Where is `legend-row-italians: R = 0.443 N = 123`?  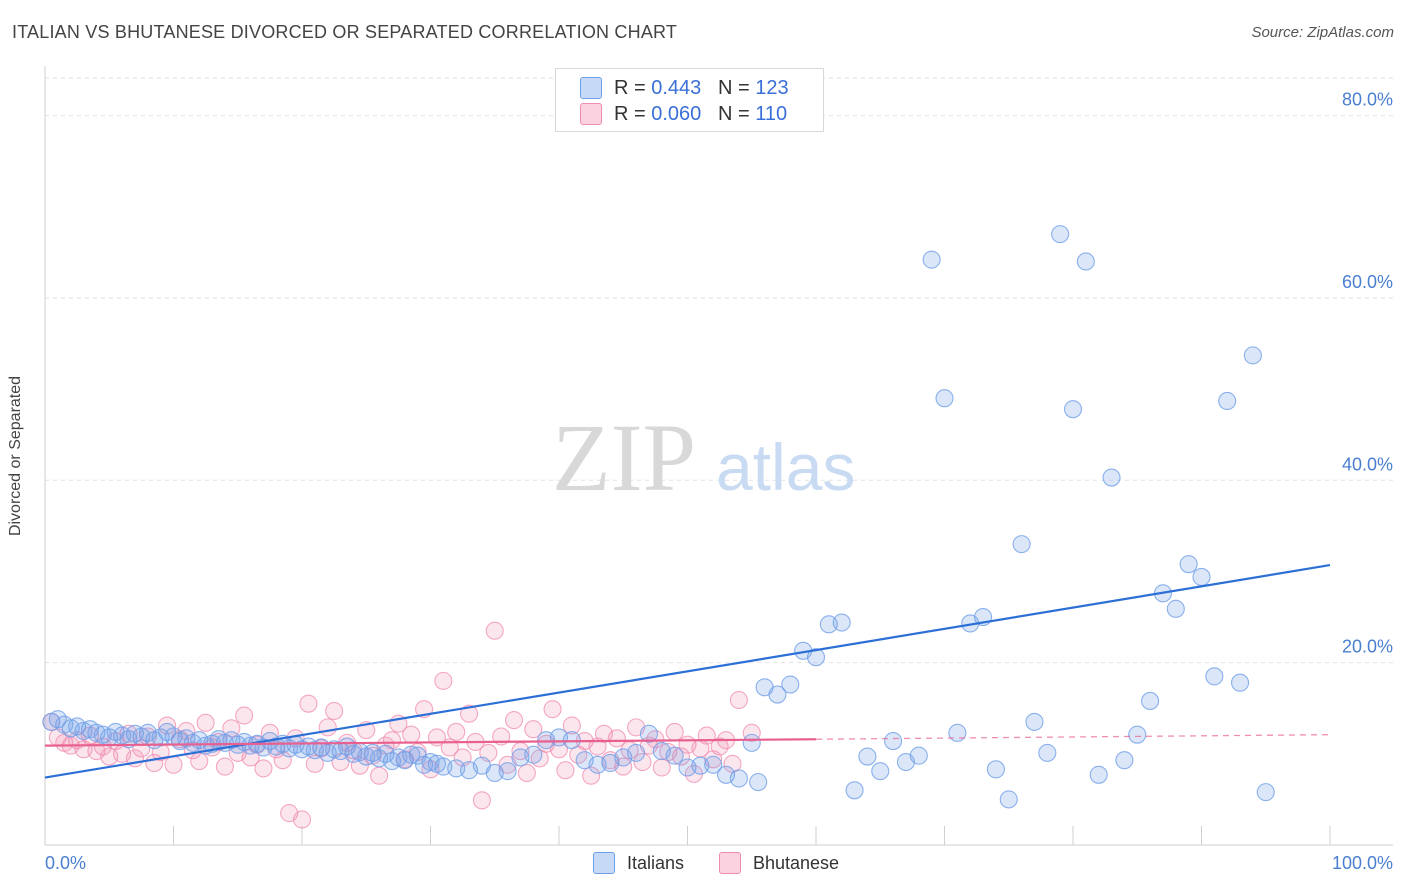 legend-row-italians: R = 0.443 N = 123 is located at coordinates (684, 88).